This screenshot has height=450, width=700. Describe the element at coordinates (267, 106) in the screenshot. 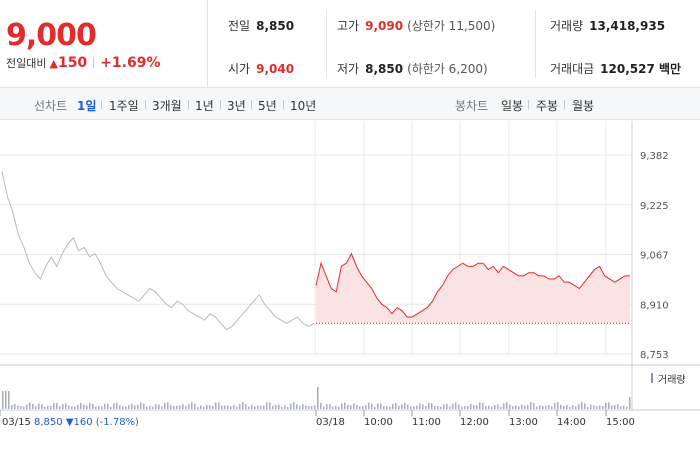

I see `period-5y: 5년` at that location.